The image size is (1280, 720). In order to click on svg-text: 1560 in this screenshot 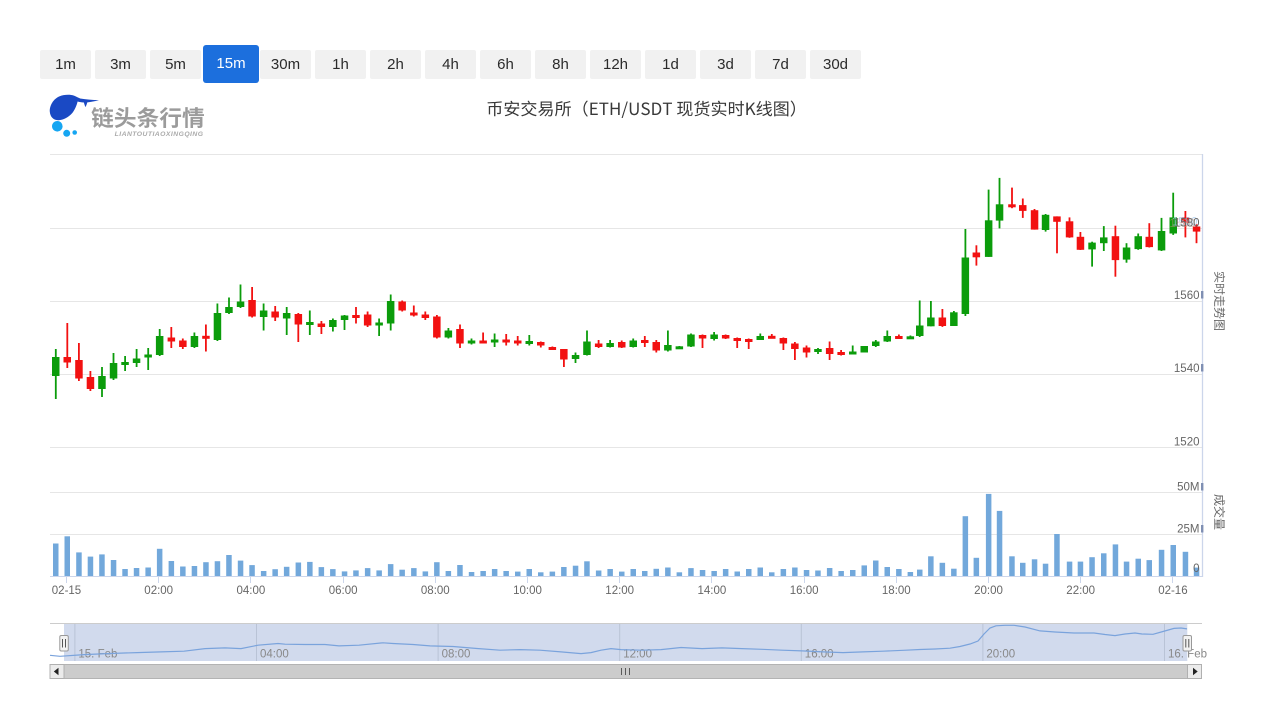, I will do `click(1187, 296)`.